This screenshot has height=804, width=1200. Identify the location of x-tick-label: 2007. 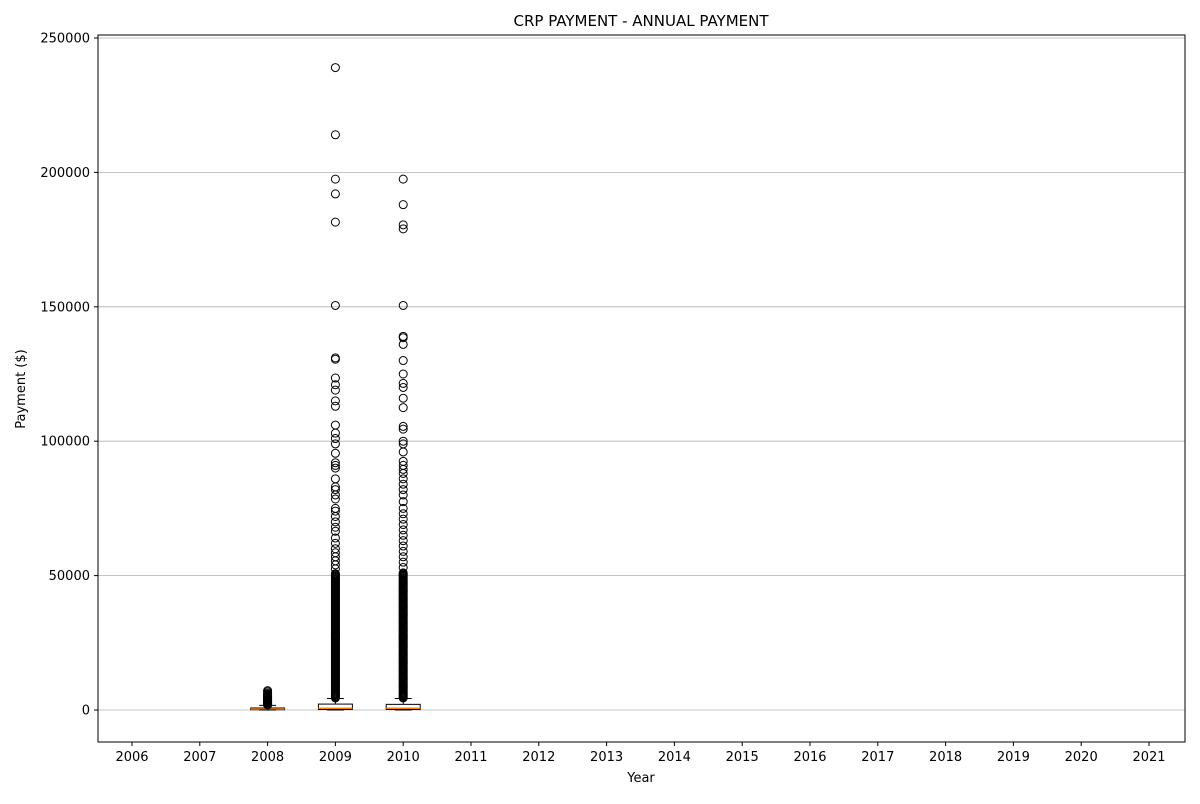
(199, 757).